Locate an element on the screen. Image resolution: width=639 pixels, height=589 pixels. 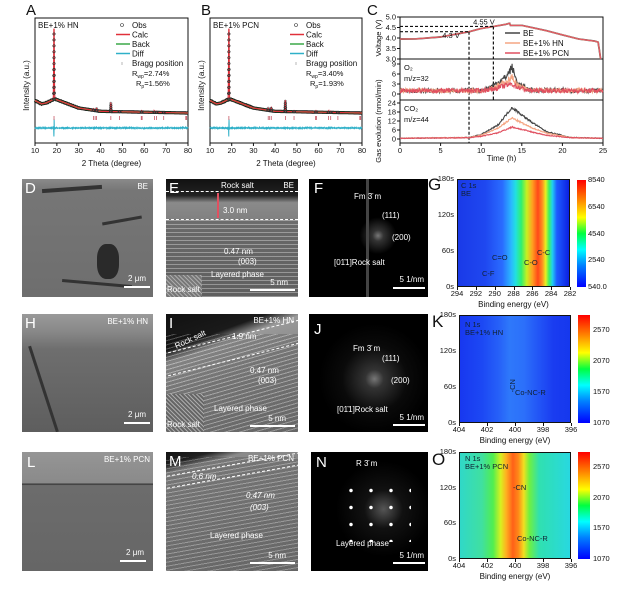
x-tick-label: 284 is located at coordinates (551, 293).